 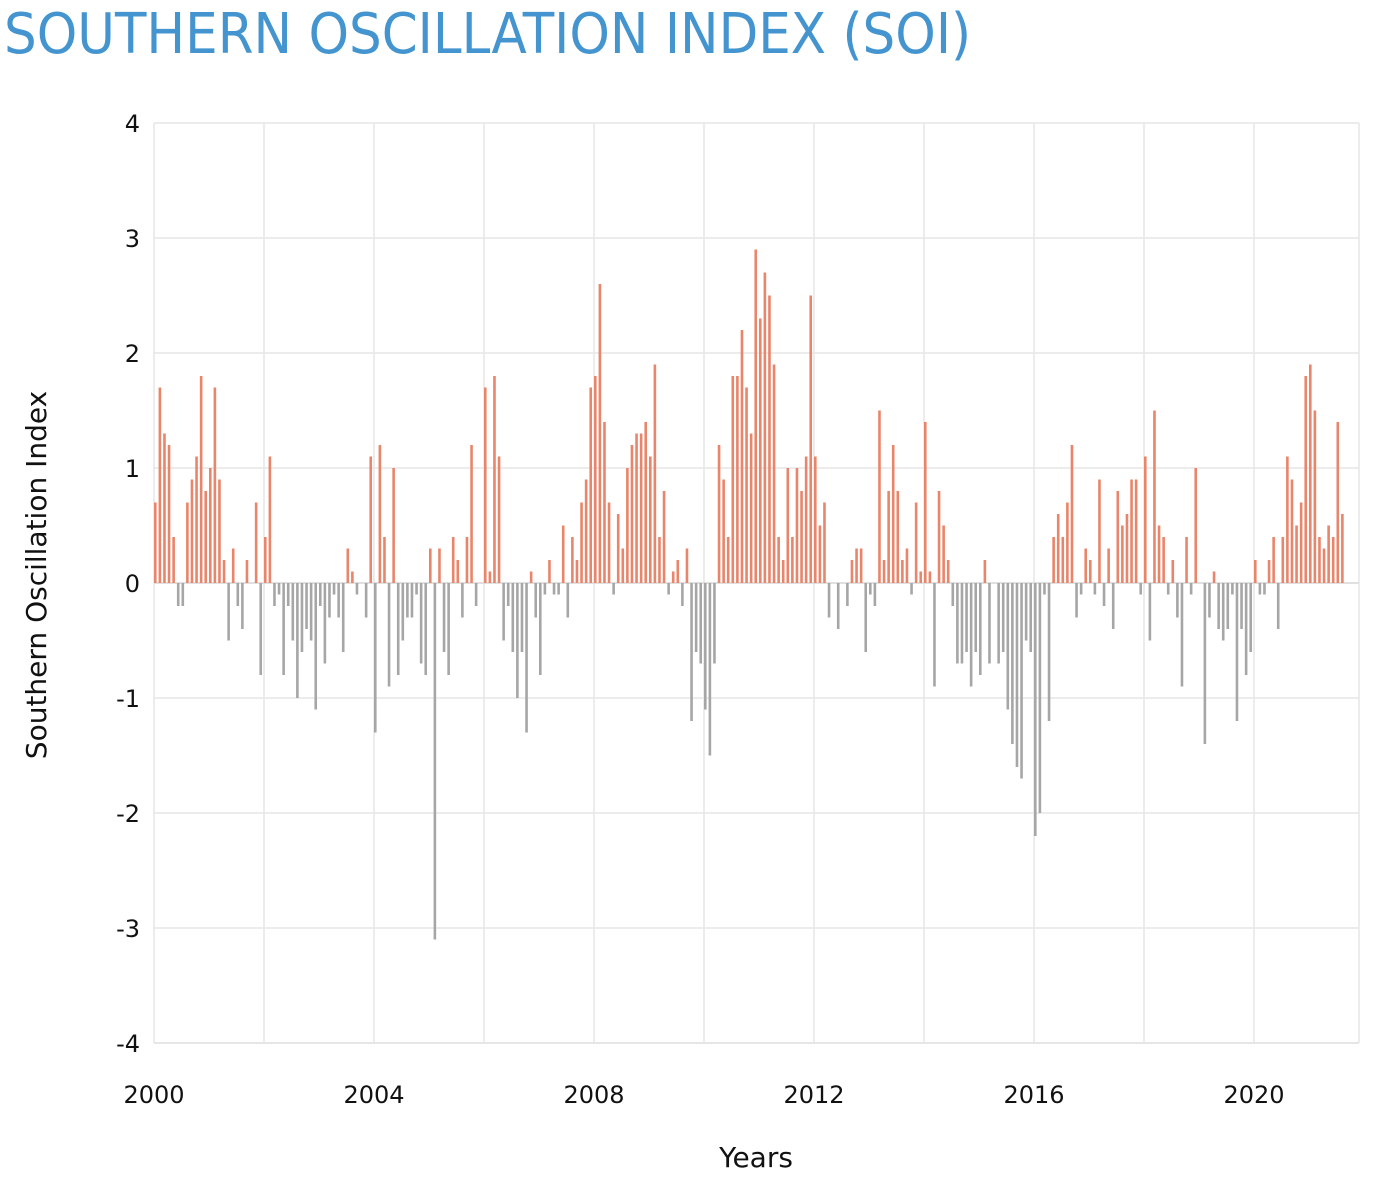 What do you see at coordinates (128, 1044) in the screenshot?
I see `y-tick-label: -4` at bounding box center [128, 1044].